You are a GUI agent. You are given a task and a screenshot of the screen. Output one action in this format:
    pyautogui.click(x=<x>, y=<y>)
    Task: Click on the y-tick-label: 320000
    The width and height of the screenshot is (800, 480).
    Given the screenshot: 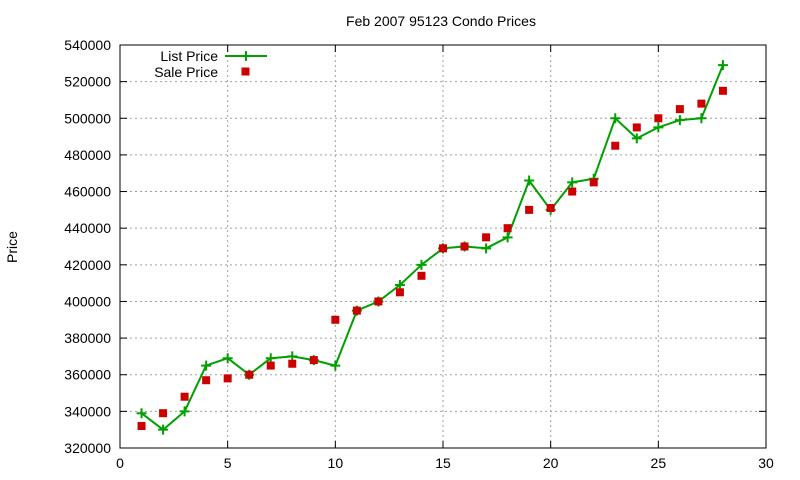 What is the action you would take?
    pyautogui.click(x=87, y=448)
    